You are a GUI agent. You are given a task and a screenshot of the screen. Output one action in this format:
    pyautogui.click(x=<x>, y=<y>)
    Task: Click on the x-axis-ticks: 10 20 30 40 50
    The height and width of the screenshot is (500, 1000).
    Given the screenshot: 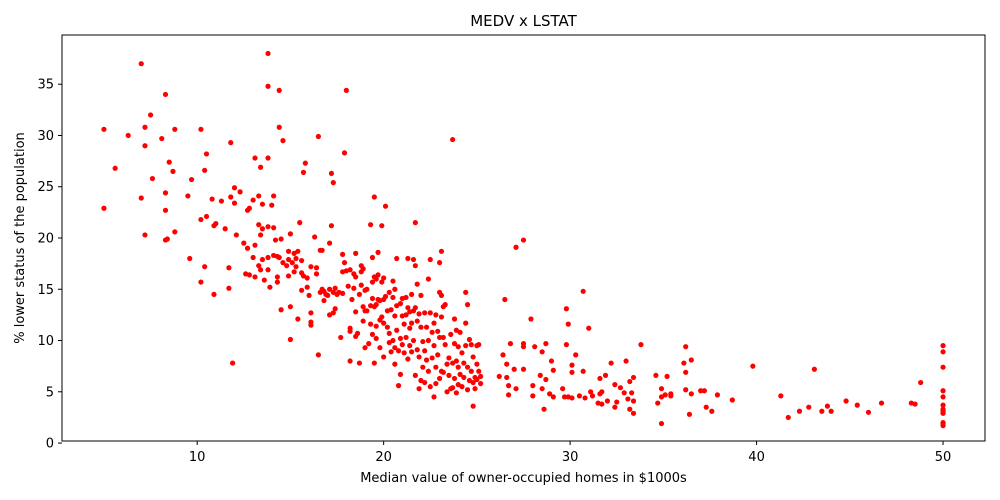 What is the action you would take?
    pyautogui.click(x=570, y=453)
    